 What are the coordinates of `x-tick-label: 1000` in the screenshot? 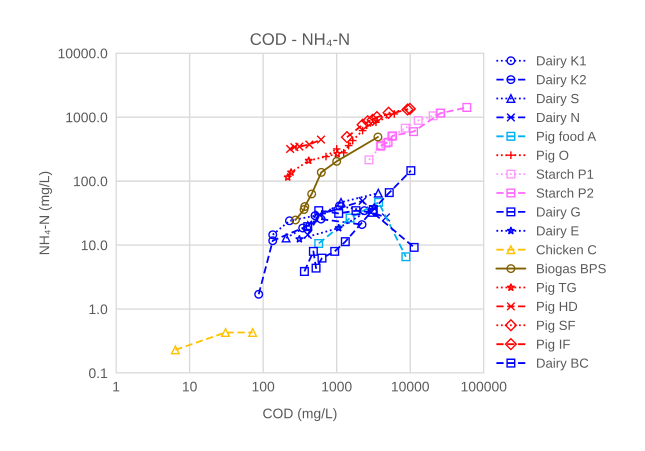 It's located at (337, 387).